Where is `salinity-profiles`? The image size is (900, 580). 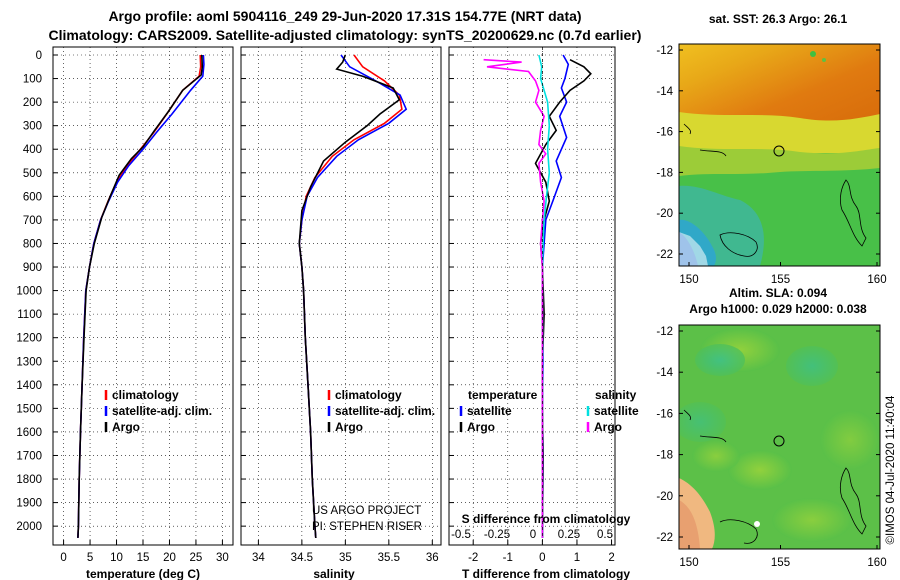
salinity-profiles is located at coordinates (353, 296).